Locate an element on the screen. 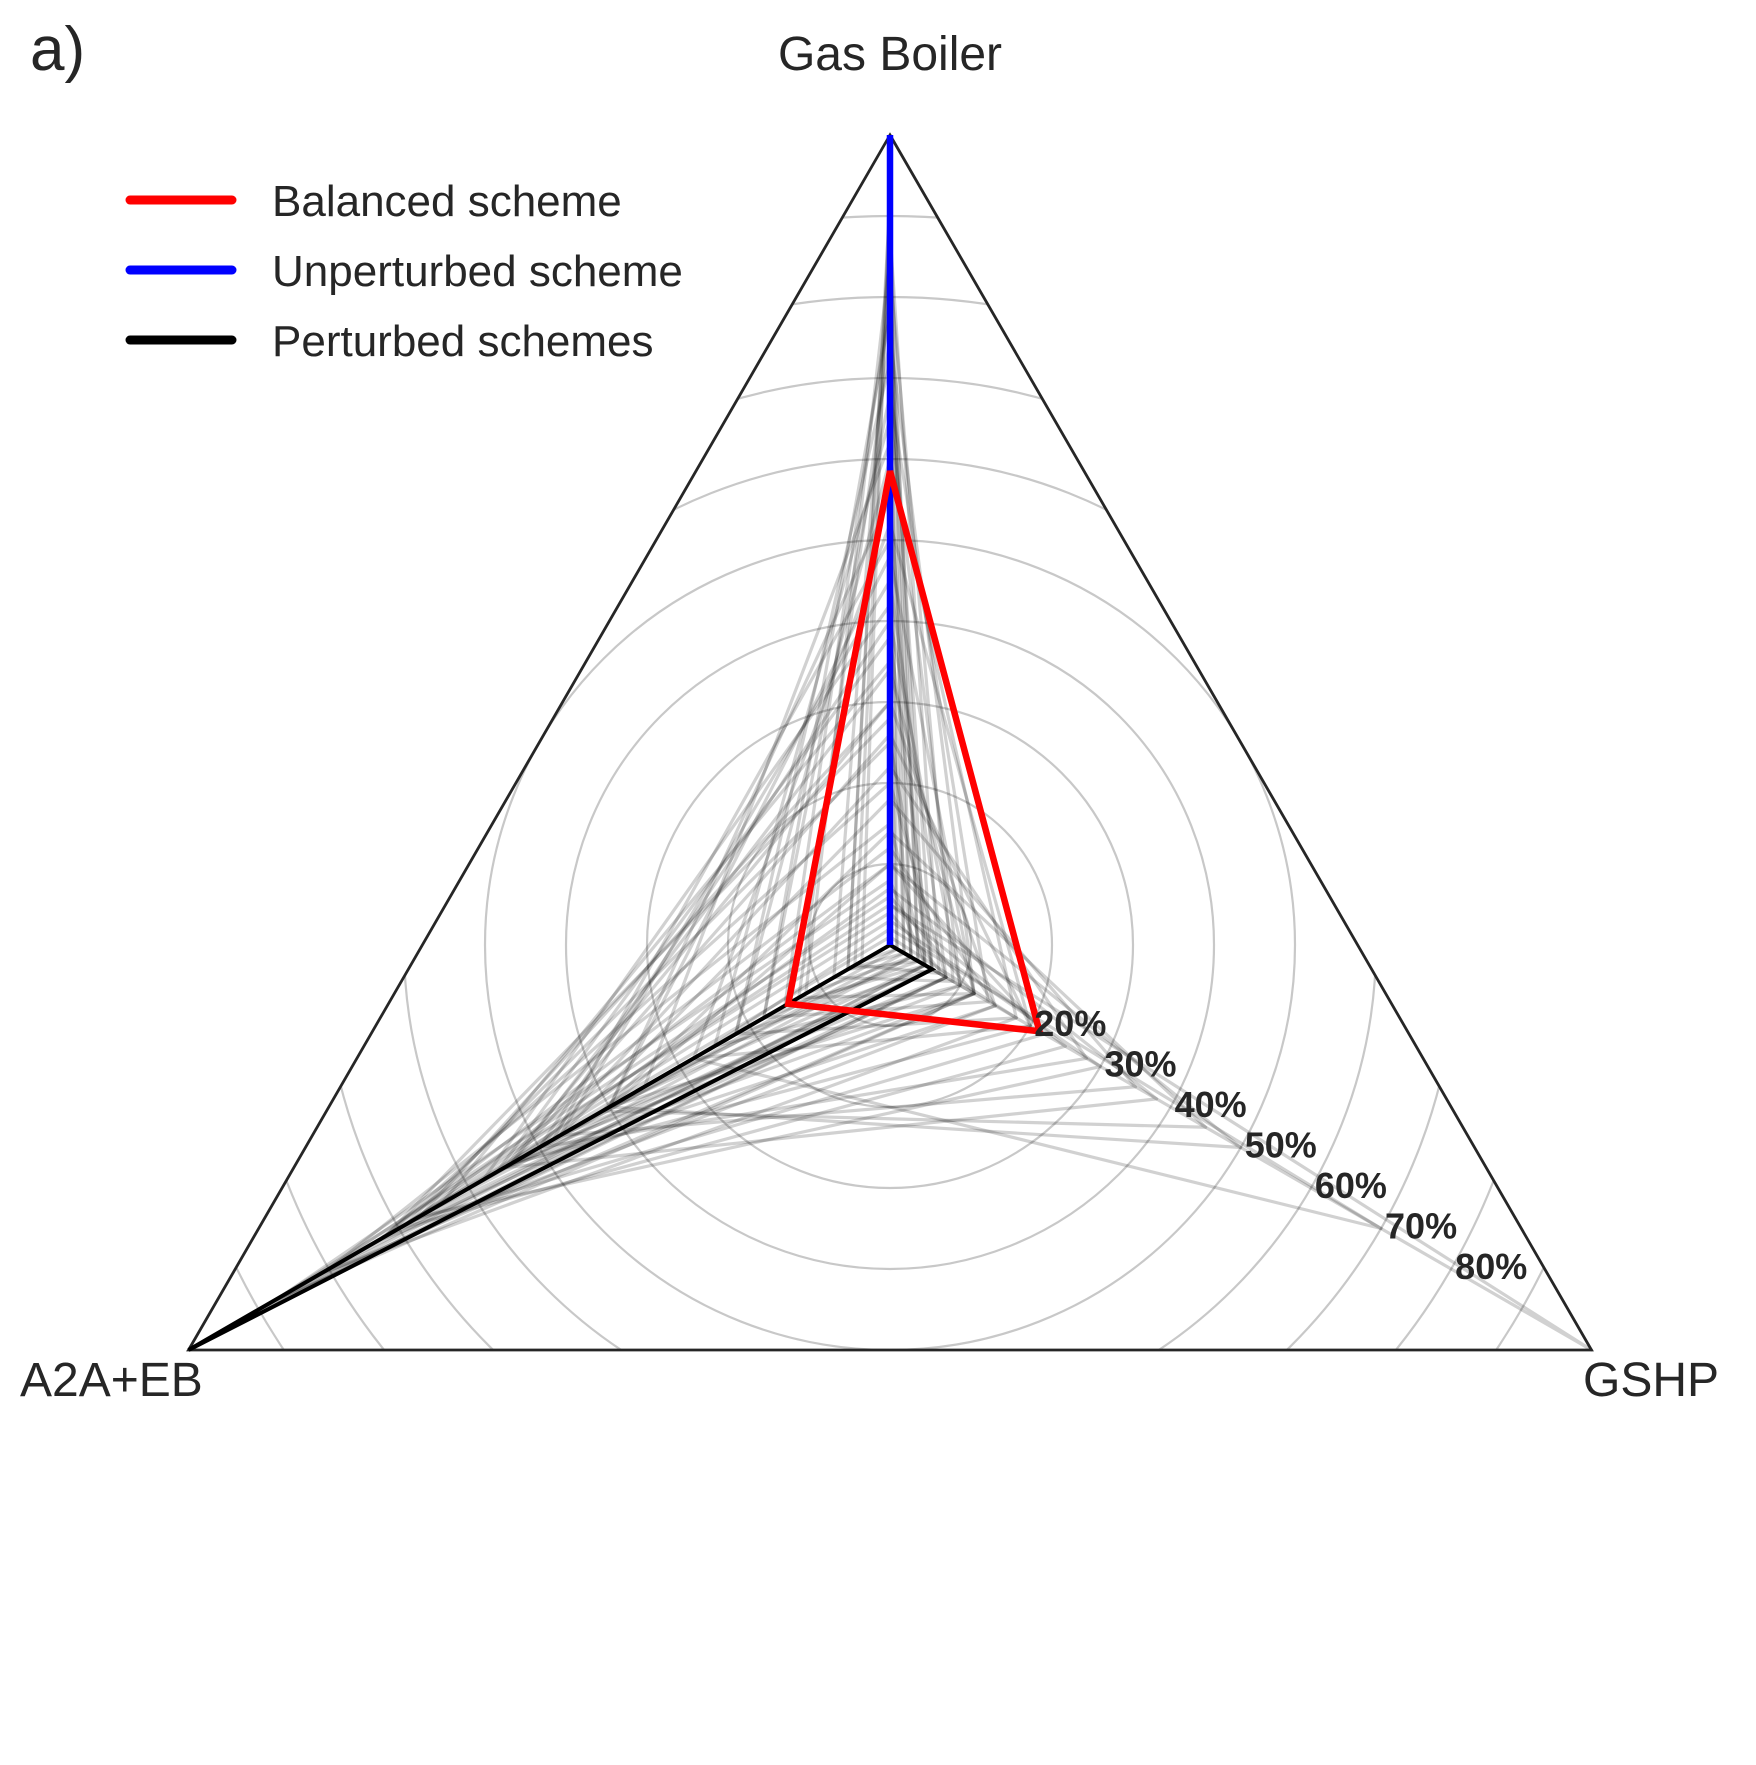  series-perturbed-schemes is located at coordinates (562, 1147).